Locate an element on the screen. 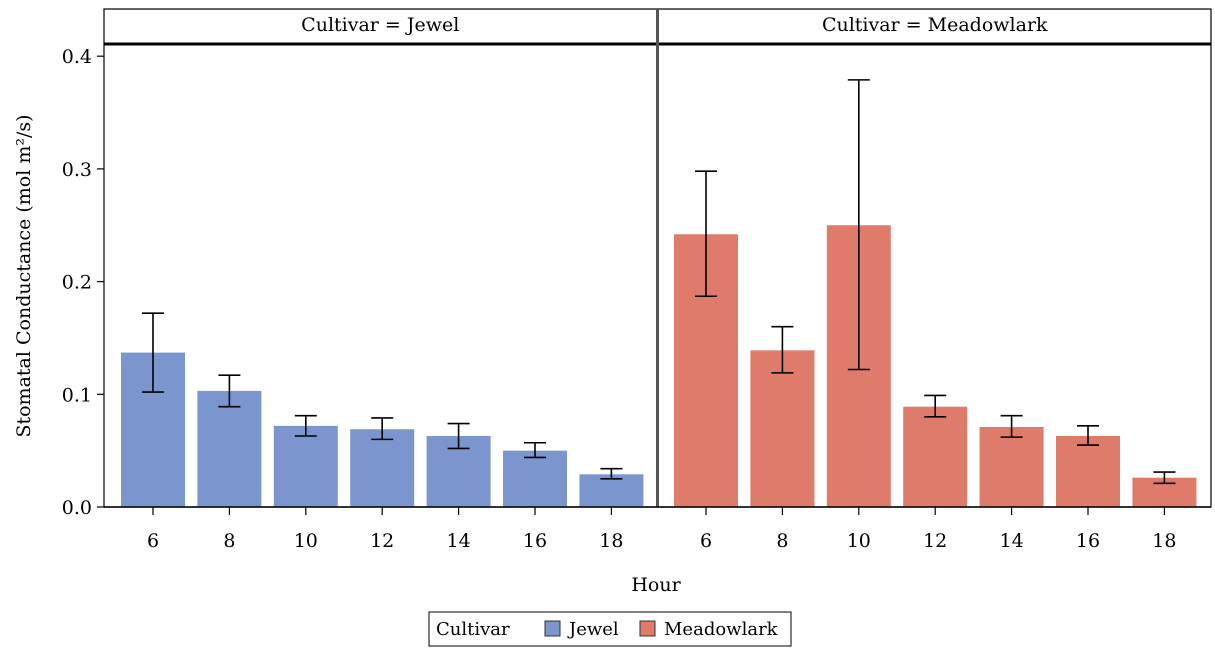 Image resolution: width=1215 pixels, height=650 pixels. legend-swatch-jewel is located at coordinates (552, 628).